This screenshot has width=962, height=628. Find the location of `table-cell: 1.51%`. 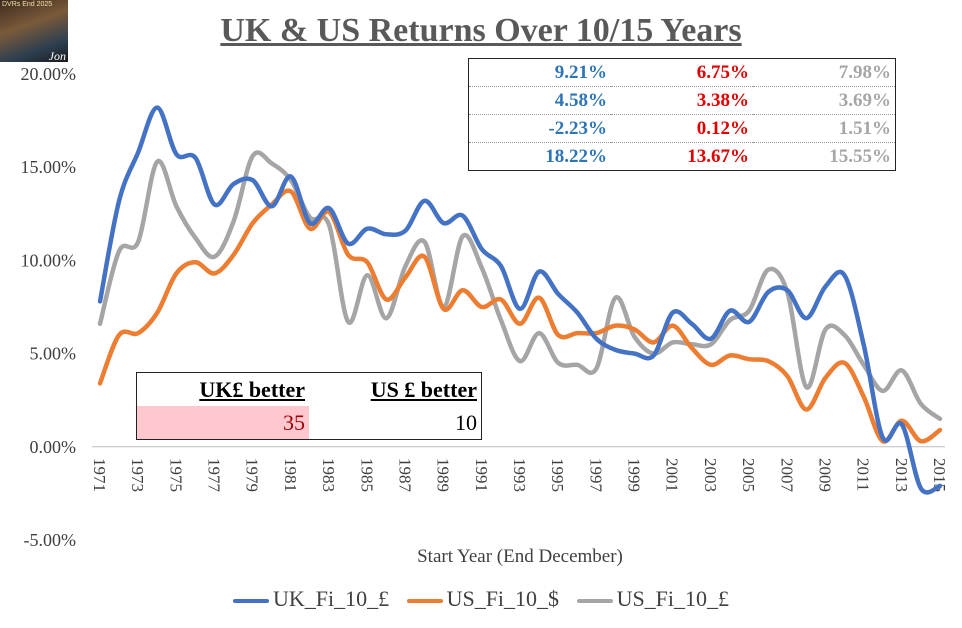

table-cell: 1.51% is located at coordinates (824, 128).